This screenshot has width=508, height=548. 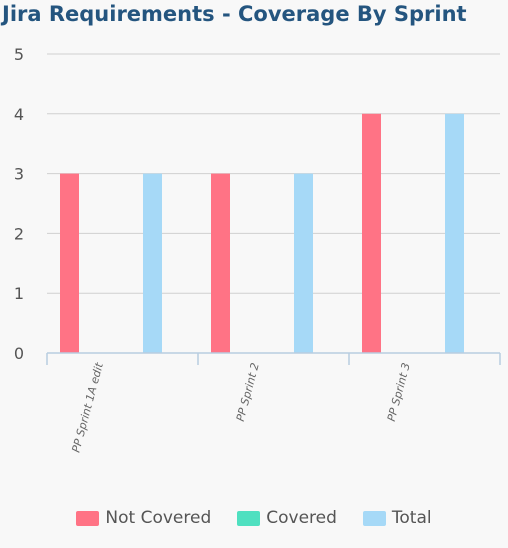 I want to click on chart-title: Jira Requirements - Coverage By Sprint, so click(x=234, y=14).